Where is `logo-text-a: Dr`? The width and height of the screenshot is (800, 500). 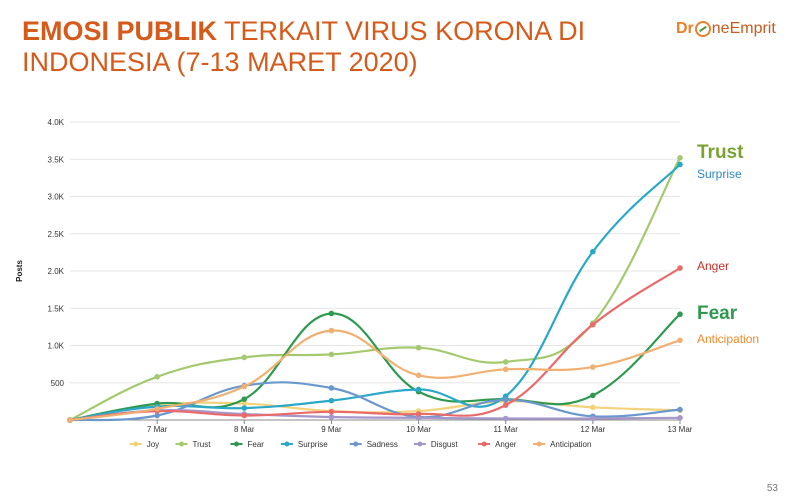 logo-text-a: Dr is located at coordinates (685, 28).